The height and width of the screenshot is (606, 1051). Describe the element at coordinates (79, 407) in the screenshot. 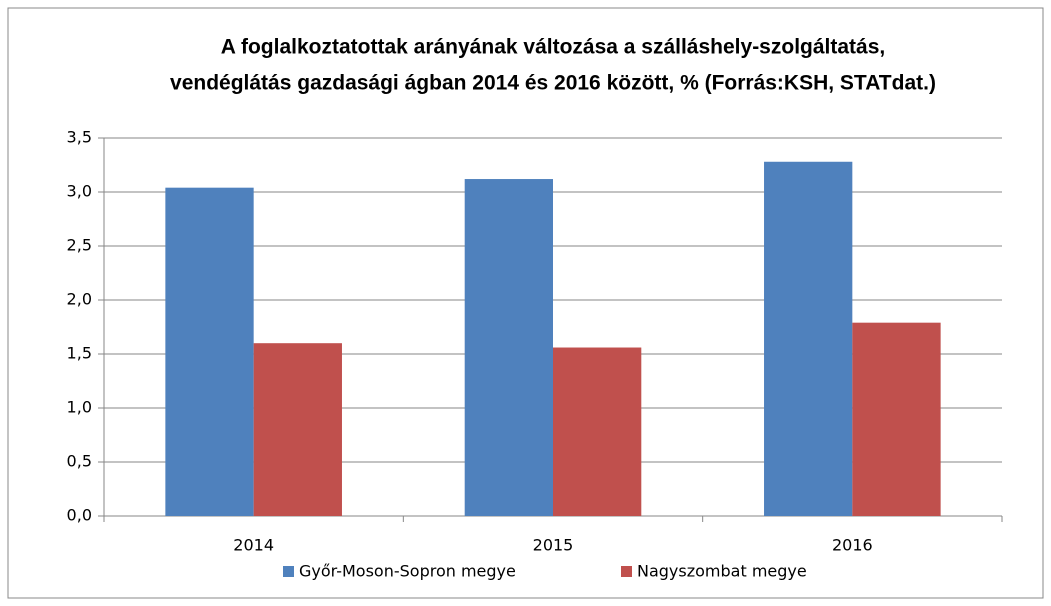

I see `y-tick-label: 1,0` at that location.